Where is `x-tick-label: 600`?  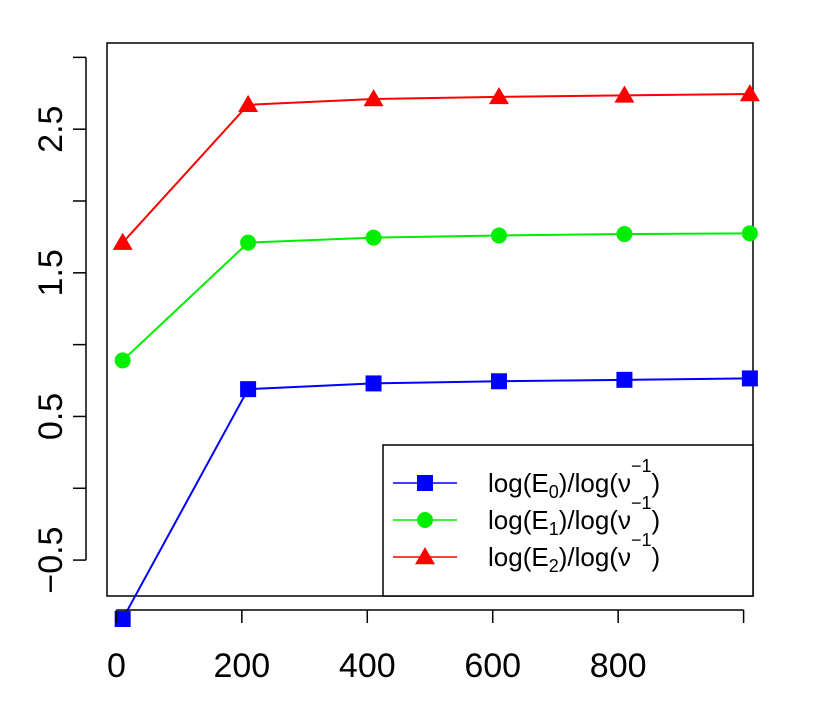 x-tick-label: 600 is located at coordinates (492, 666).